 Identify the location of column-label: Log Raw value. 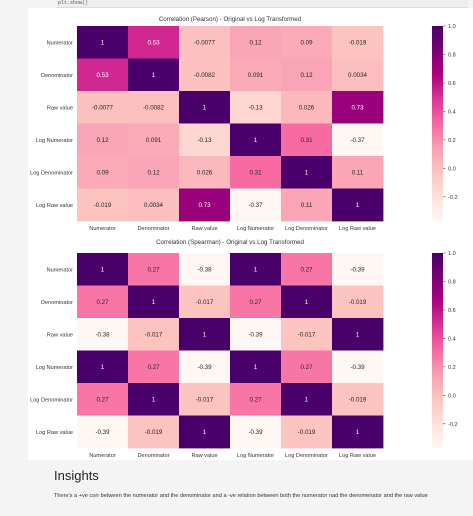
(357, 229).